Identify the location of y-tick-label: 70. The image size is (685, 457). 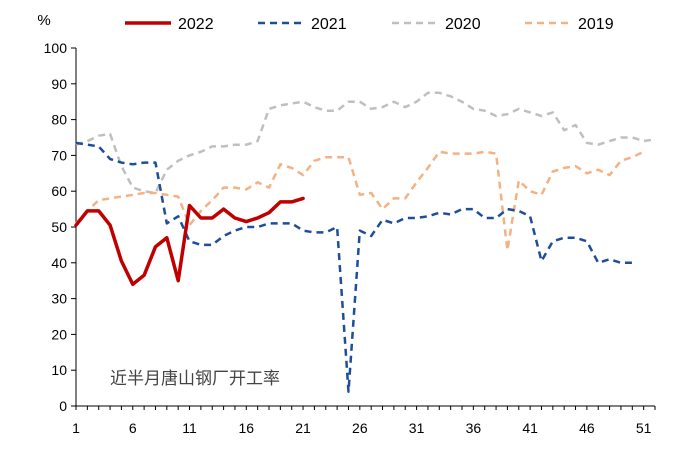
(59, 155).